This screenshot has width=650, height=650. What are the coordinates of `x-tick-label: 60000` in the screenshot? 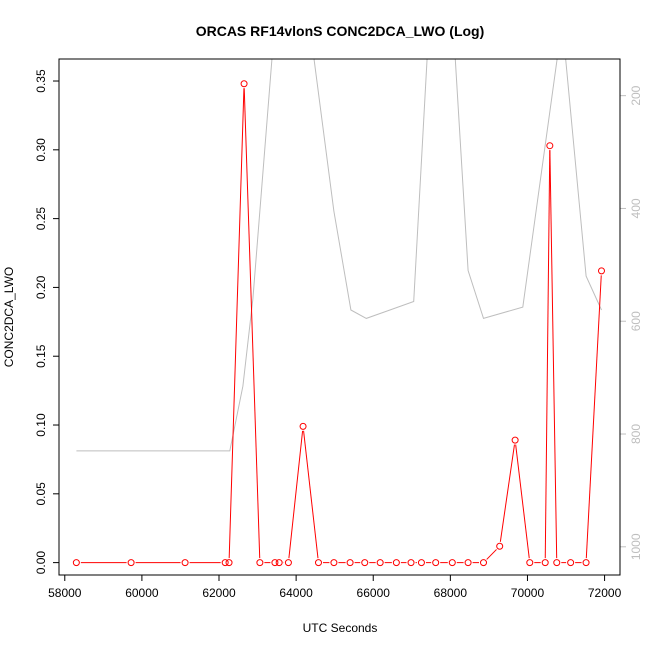 It's located at (142, 593).